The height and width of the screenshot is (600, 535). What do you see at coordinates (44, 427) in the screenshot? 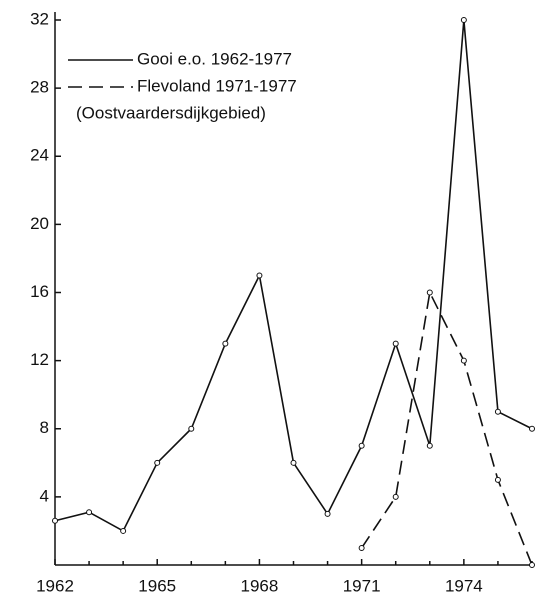
I see `y-tick-label: 8` at bounding box center [44, 427].